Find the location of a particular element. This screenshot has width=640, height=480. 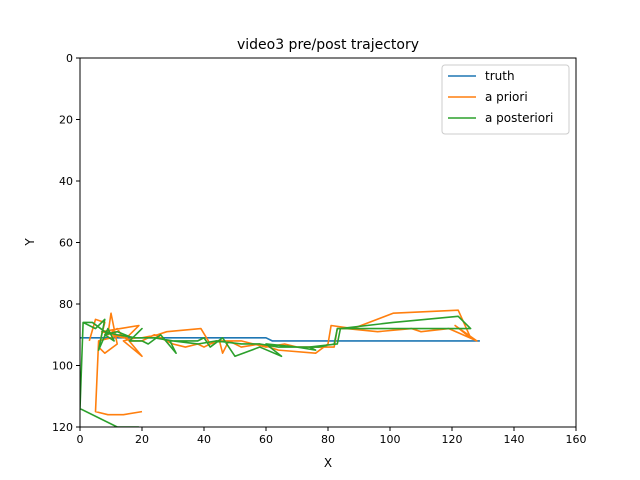

legend-label: truth is located at coordinates (500, 76).